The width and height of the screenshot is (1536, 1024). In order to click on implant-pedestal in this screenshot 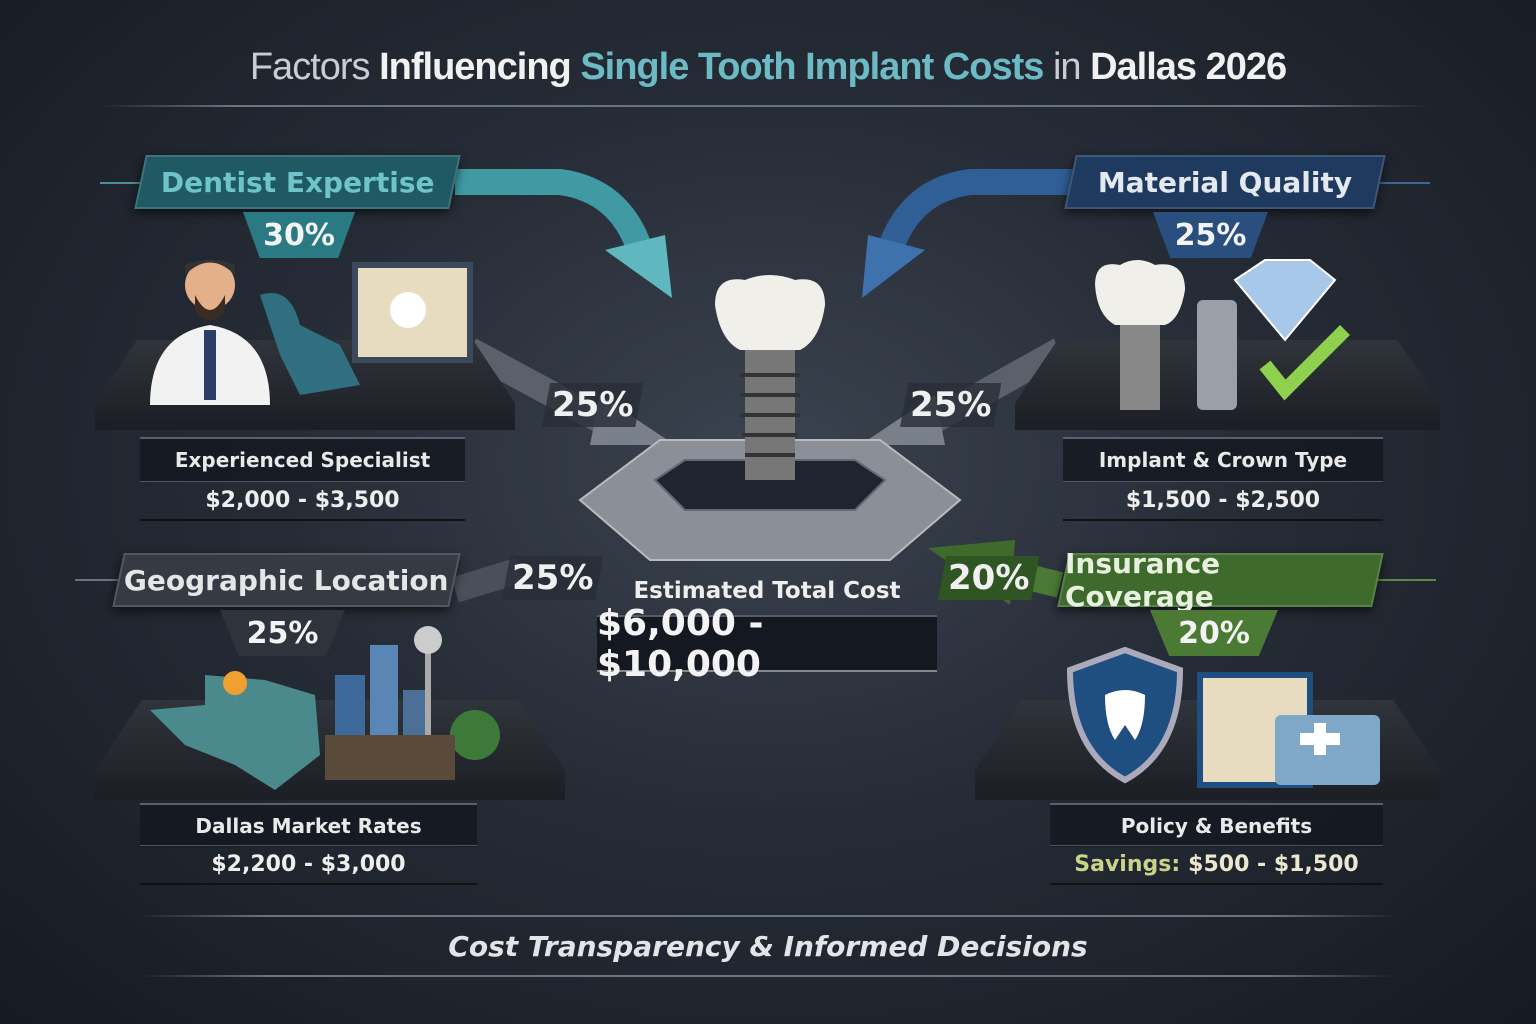, I will do `click(770, 418)`.